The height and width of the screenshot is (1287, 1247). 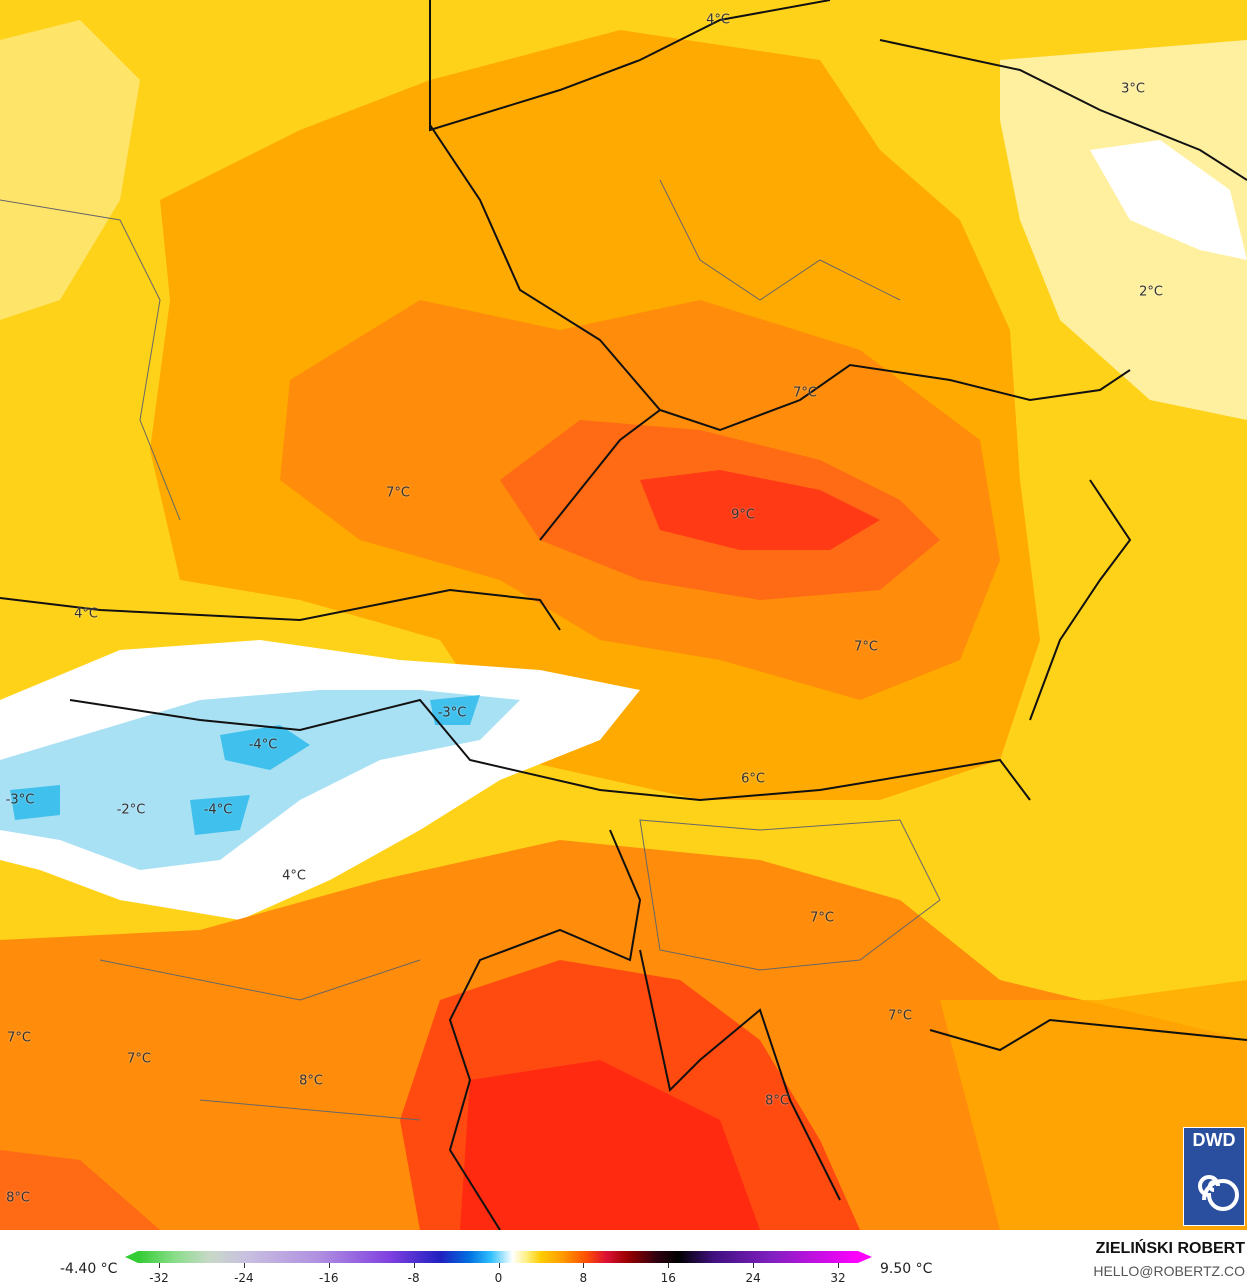 I want to click on min-value-label: -4.40 °C, so click(x=89, y=1269).